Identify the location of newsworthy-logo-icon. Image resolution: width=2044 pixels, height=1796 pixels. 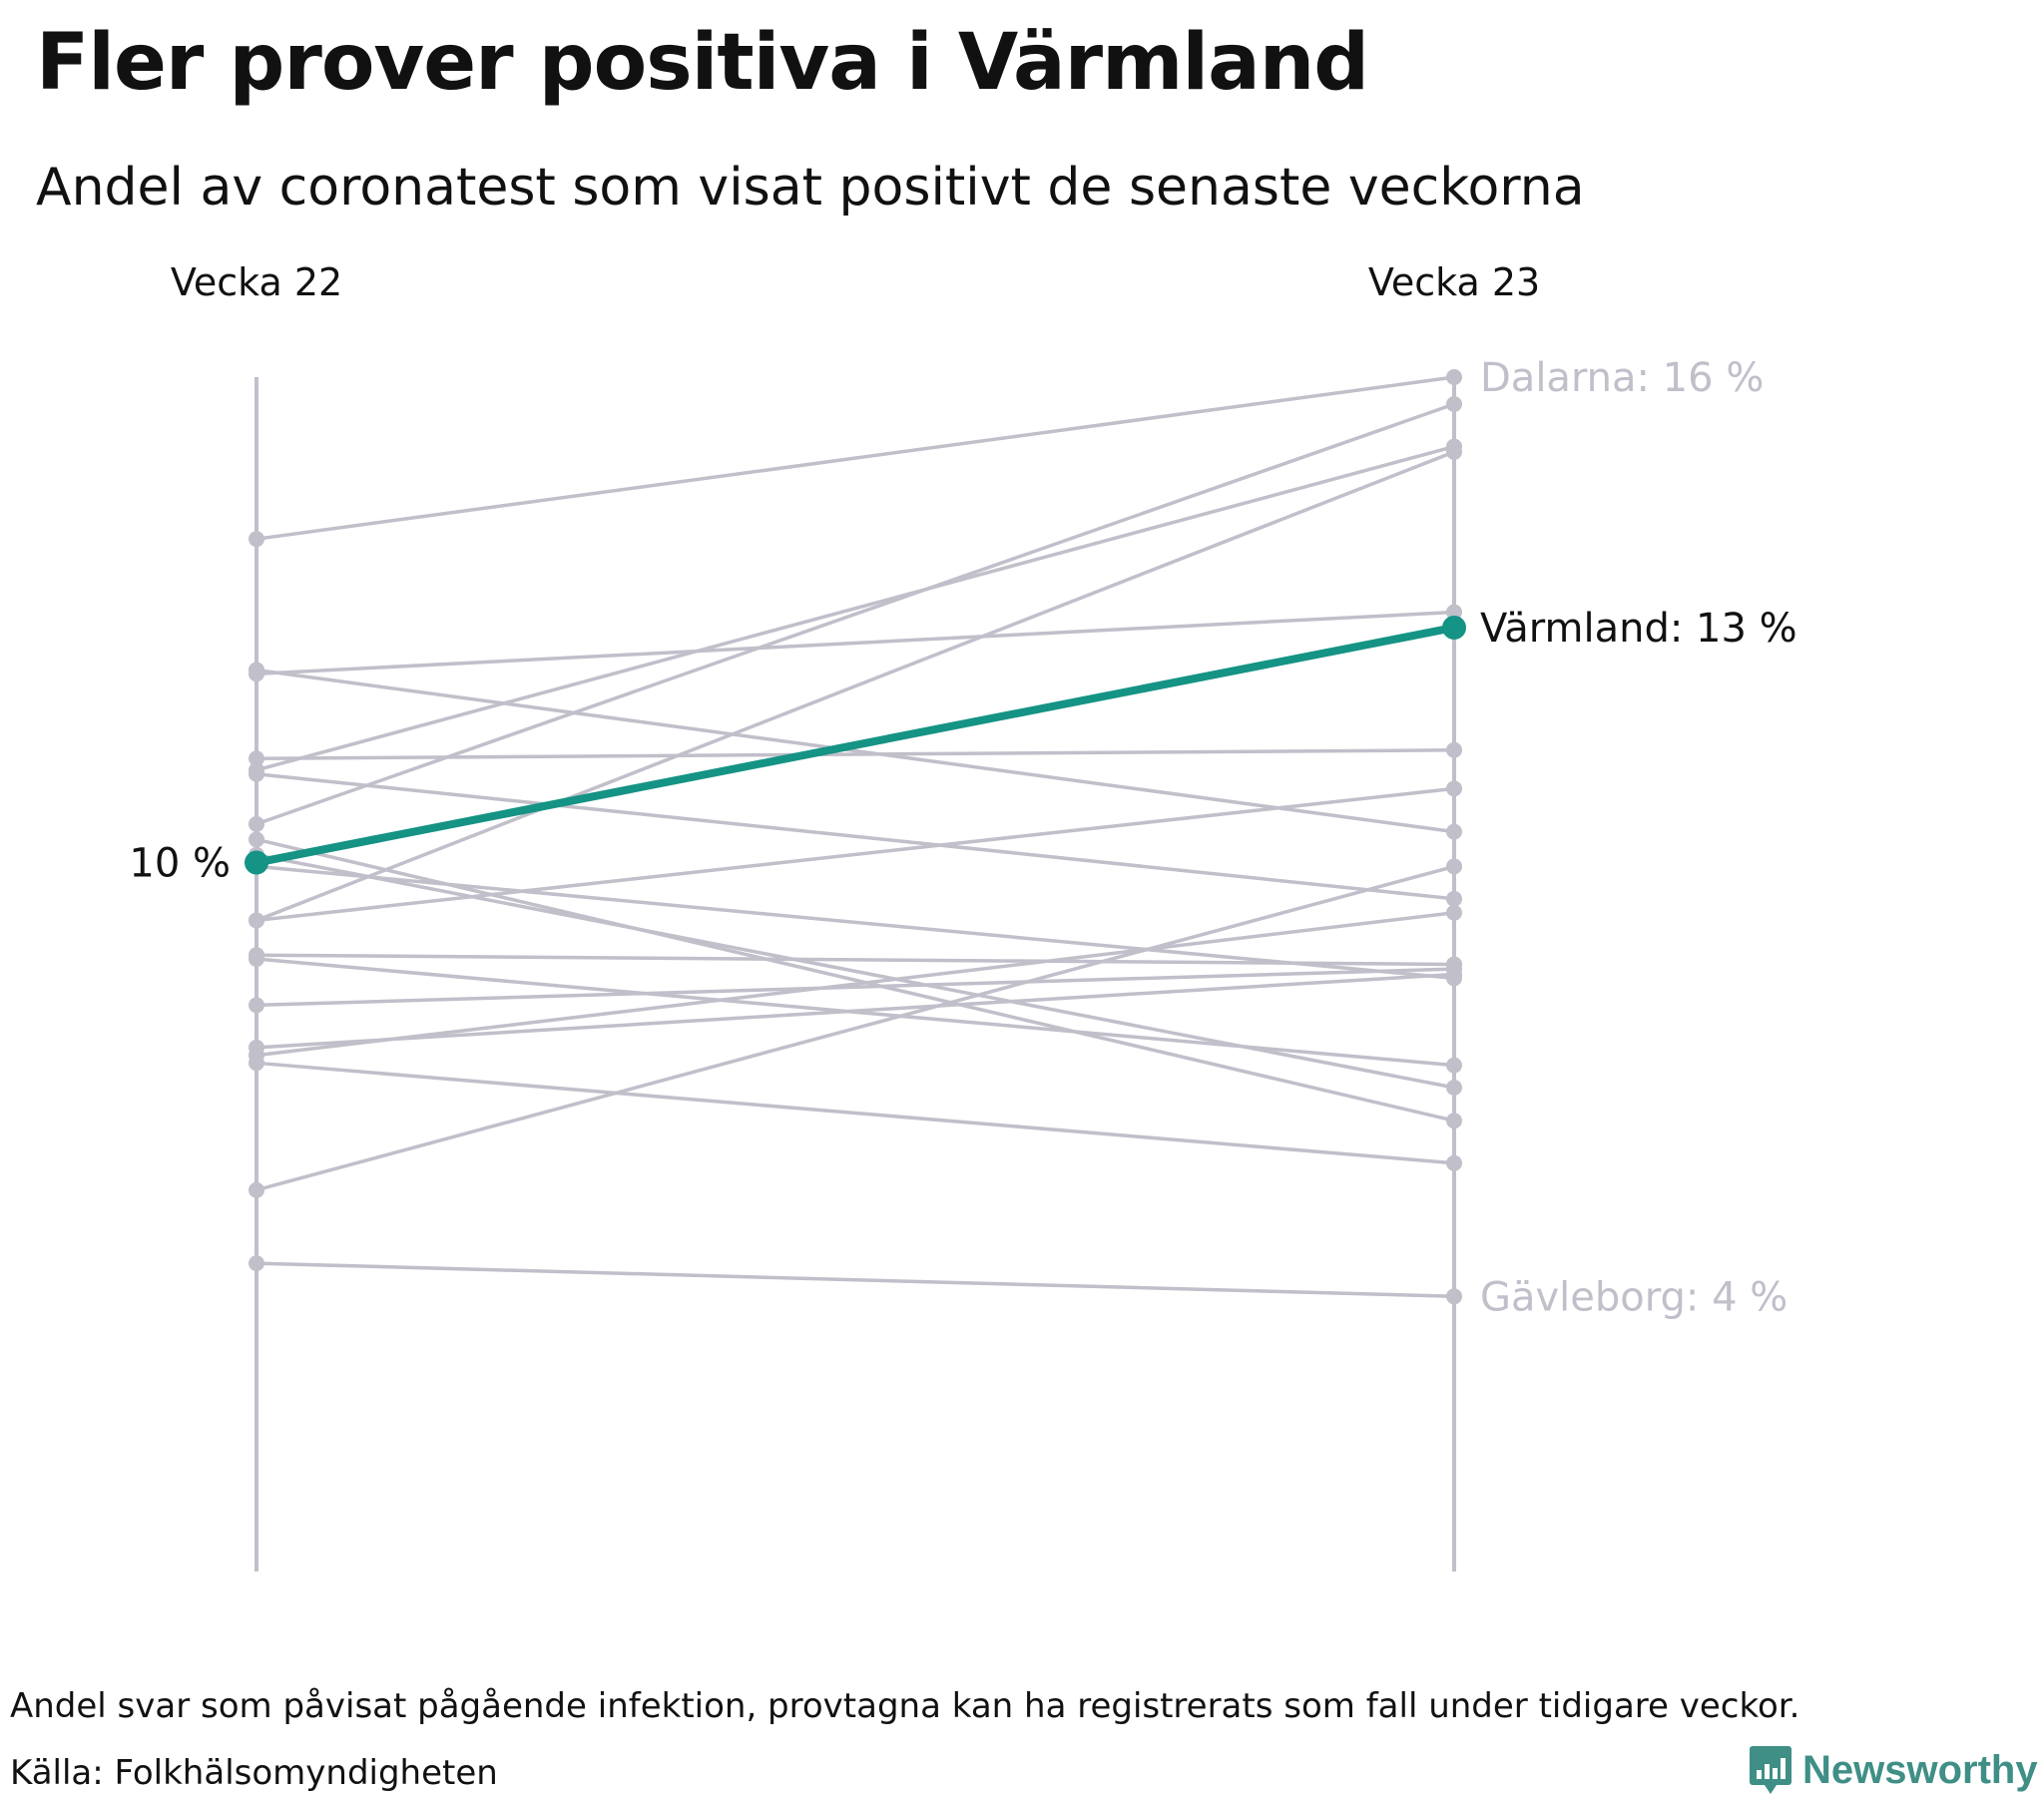
(1770, 1770).